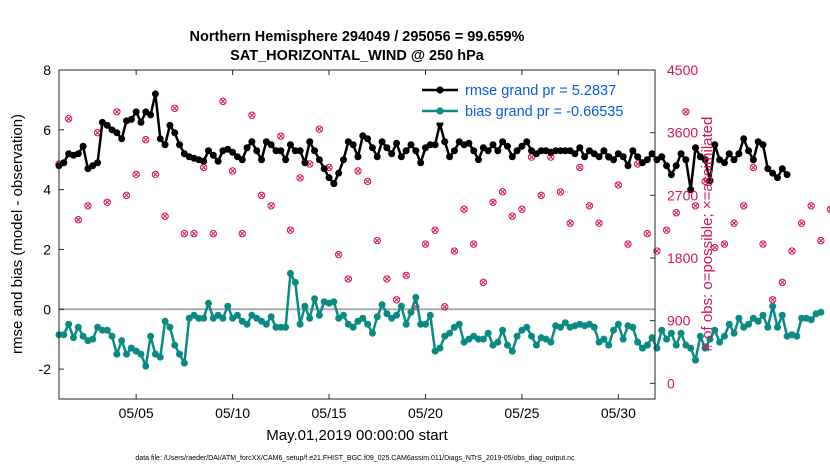 This screenshot has height=470, width=830. Describe the element at coordinates (682, 133) in the screenshot. I see `y-right-tick-label: 3600` at that location.